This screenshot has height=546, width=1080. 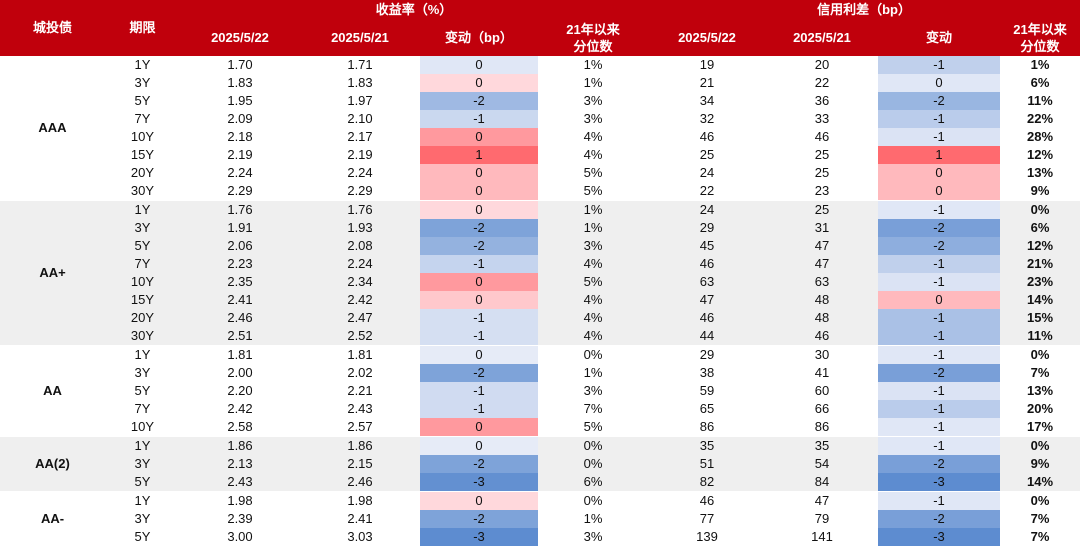 I want to click on spread-date2-cell: 31, so click(x=822, y=228).